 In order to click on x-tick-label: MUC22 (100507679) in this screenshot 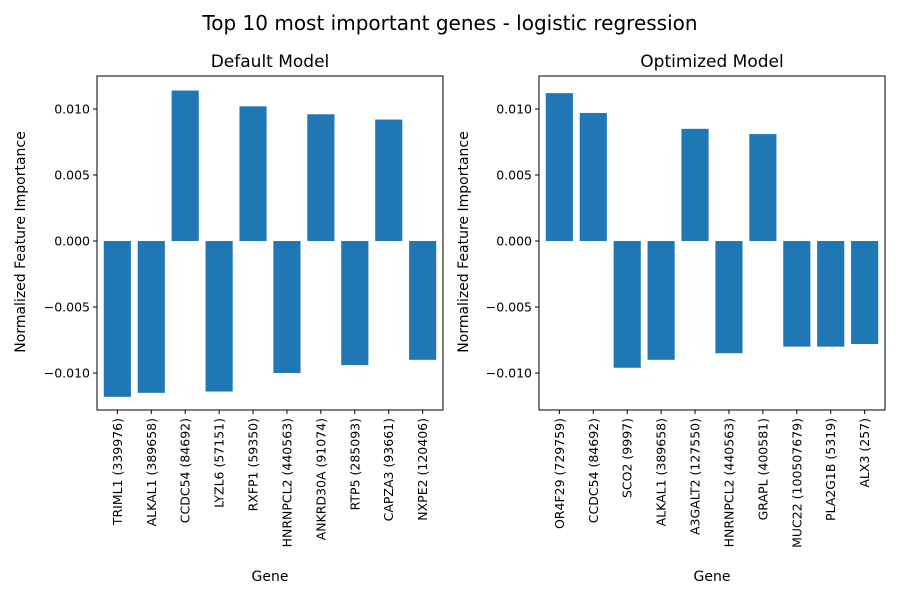, I will do `click(796, 483)`.